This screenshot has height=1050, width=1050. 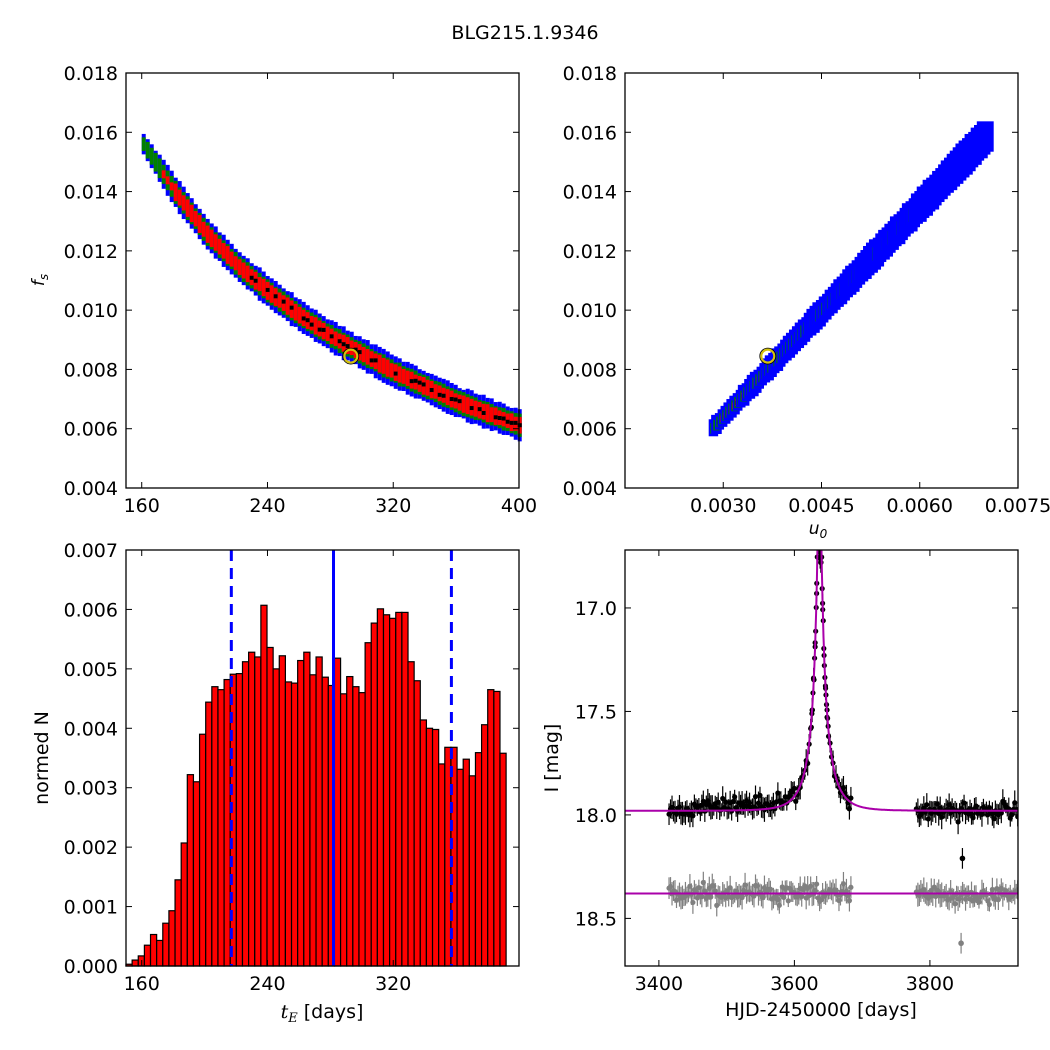 I want to click on y-tick-label: 0.005, so click(x=91, y=670).